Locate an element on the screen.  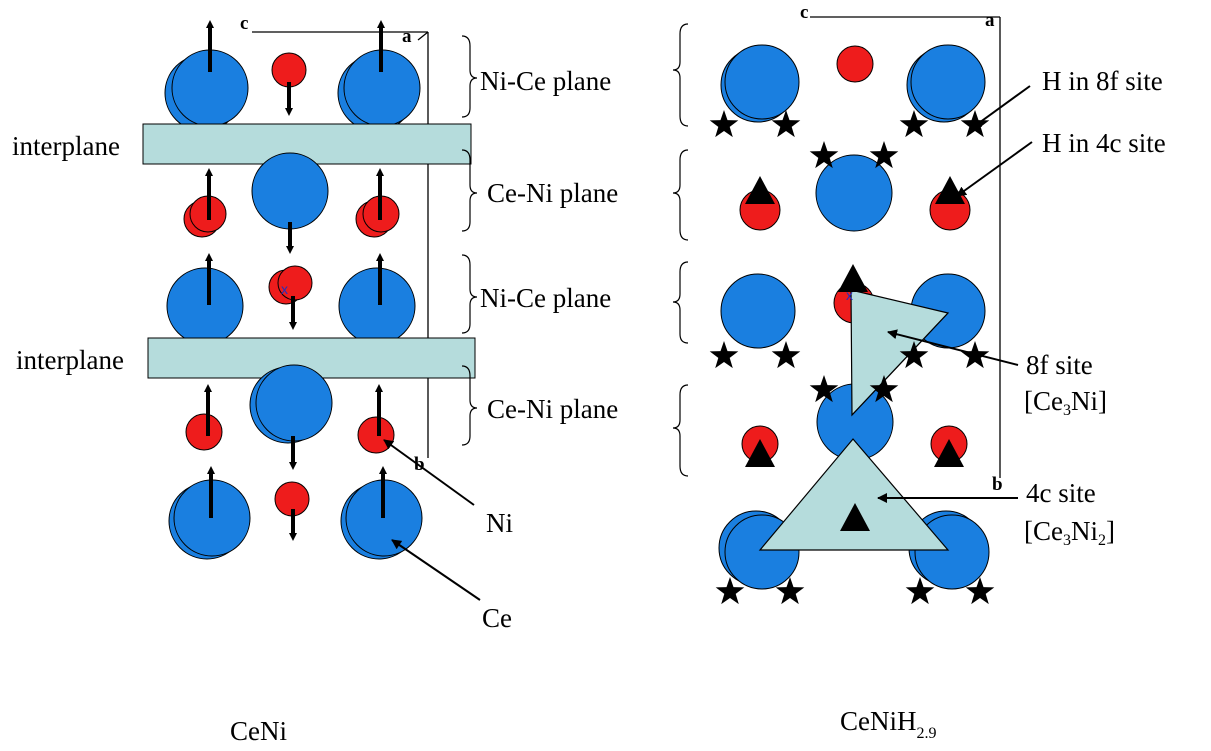
axis-b-label: b is located at coordinates (997, 484).